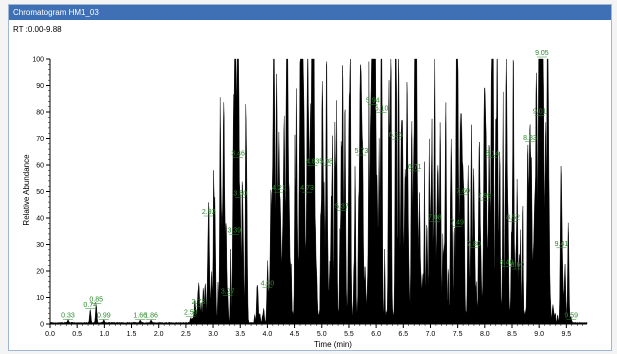  What do you see at coordinates (513, 217) in the screenshot?
I see `peak-label: 8.52` at bounding box center [513, 217].